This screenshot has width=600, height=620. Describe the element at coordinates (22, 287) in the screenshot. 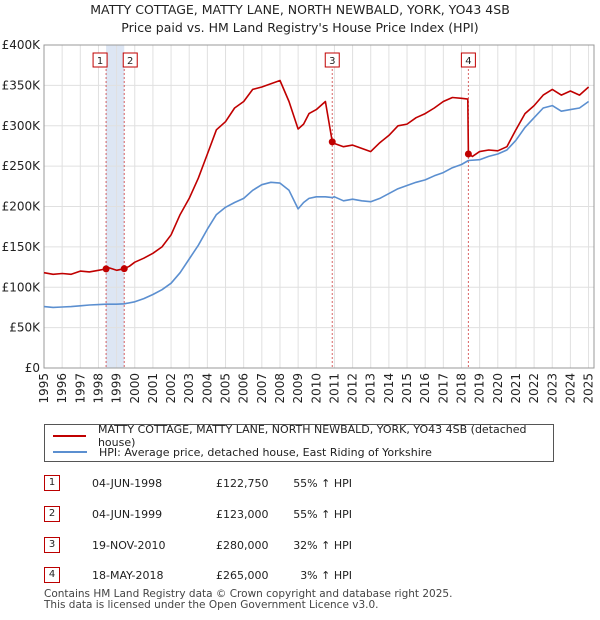

I see `y-tick-label: £100K` at that location.